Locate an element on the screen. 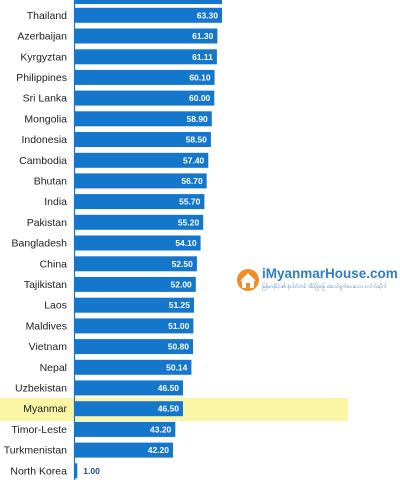 Image resolution: width=400 pixels, height=480 pixels. value-label-mongolia: 58.90 is located at coordinates (198, 119).